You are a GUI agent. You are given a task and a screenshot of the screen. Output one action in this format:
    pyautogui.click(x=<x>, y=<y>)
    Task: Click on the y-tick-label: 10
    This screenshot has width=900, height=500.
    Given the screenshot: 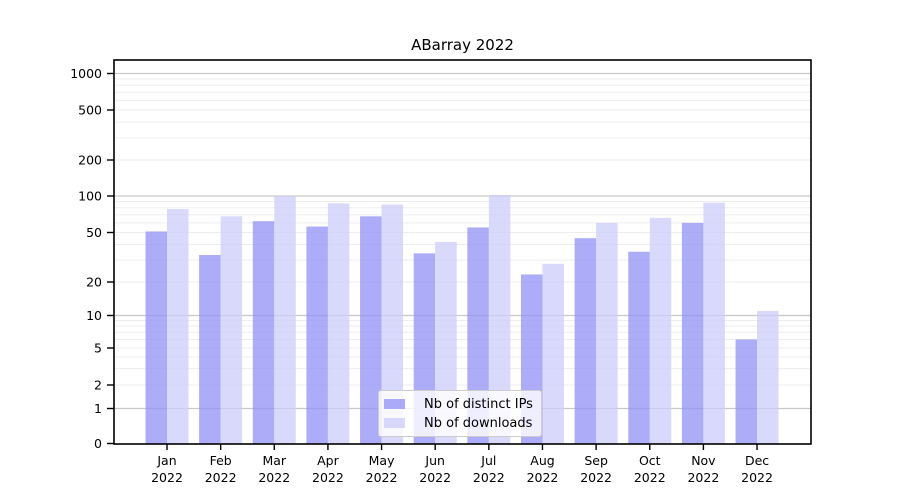 What is the action you would take?
    pyautogui.click(x=94, y=315)
    